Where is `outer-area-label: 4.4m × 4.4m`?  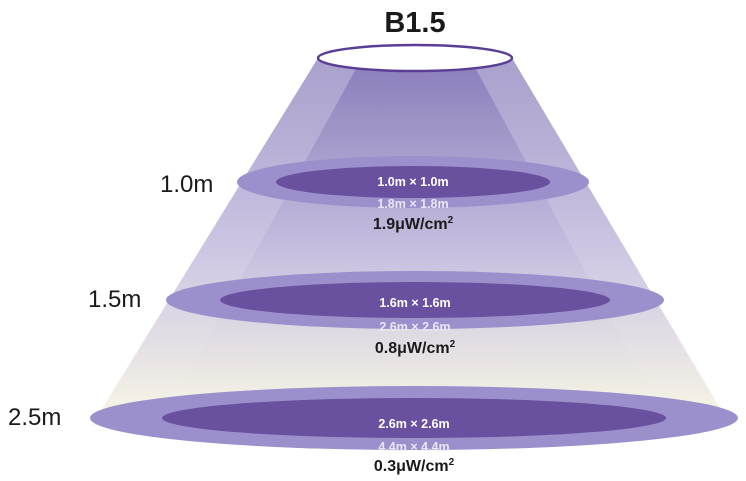
outer-area-label: 4.4m × 4.4m is located at coordinates (413, 447).